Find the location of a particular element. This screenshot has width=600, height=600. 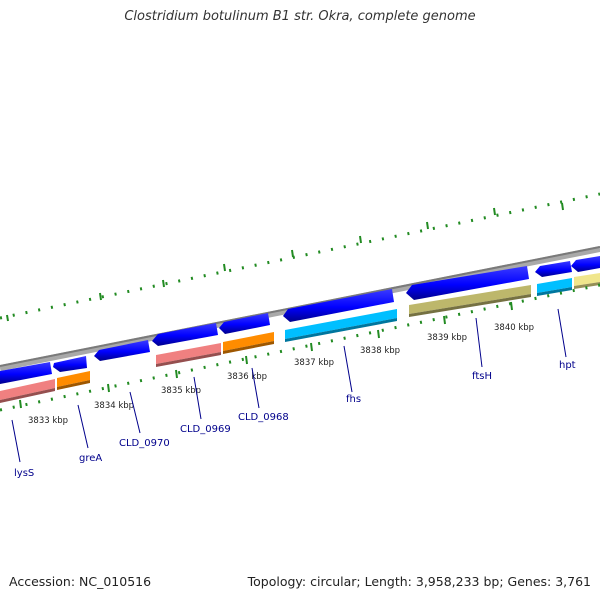

gene-block-hpt-shadow is located at coordinates (554, 291).